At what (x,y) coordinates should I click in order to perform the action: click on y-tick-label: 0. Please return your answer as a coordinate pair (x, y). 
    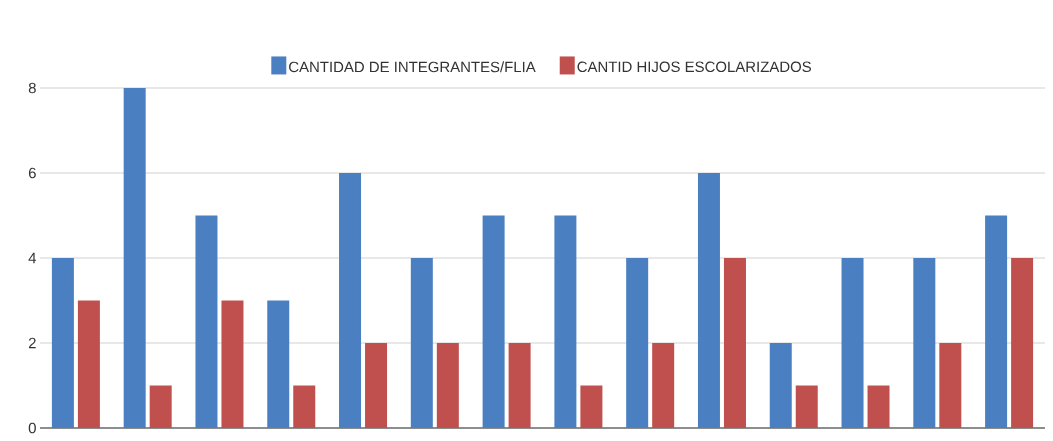
    Looking at the image, I should click on (32, 428).